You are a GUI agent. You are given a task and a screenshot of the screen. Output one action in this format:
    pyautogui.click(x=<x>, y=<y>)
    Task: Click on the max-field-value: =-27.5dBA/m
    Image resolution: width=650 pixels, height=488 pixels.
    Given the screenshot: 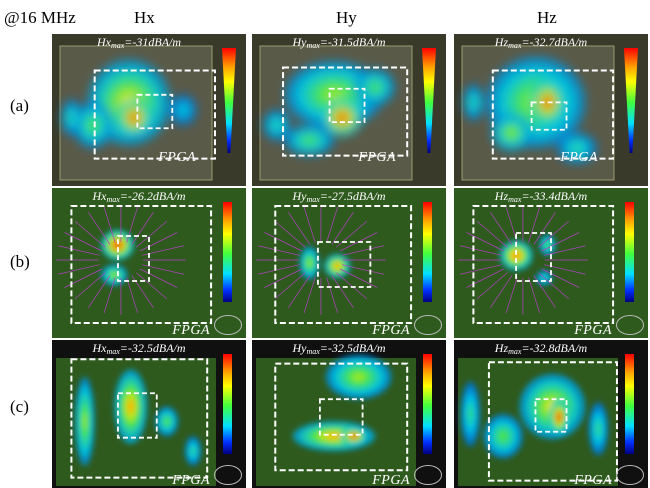 What is the action you would take?
    pyautogui.click(x=352, y=196)
    